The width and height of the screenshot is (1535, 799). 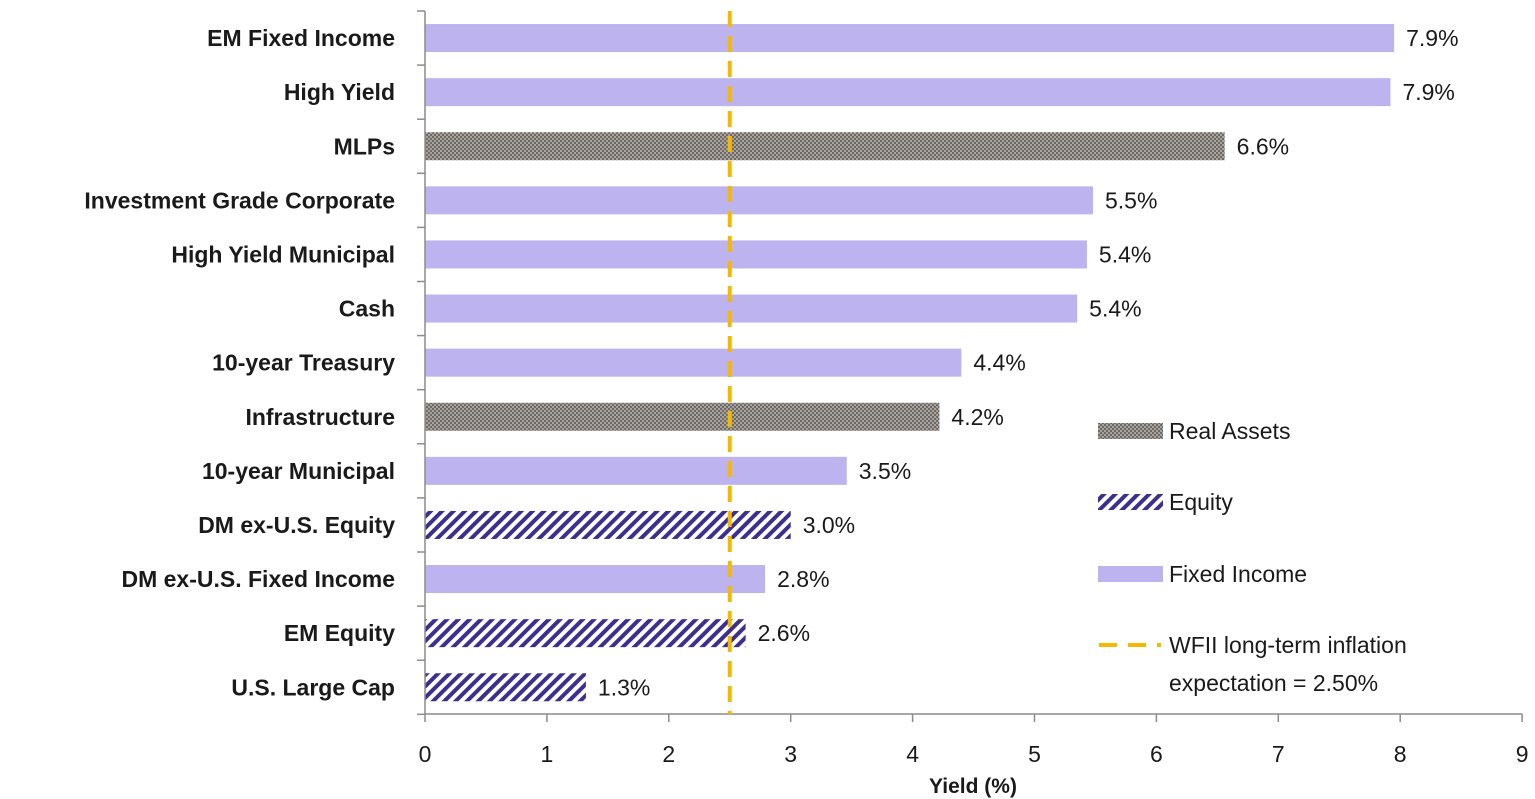 What do you see at coordinates (1238, 574) in the screenshot?
I see `legend-label: Fixed Income` at bounding box center [1238, 574].